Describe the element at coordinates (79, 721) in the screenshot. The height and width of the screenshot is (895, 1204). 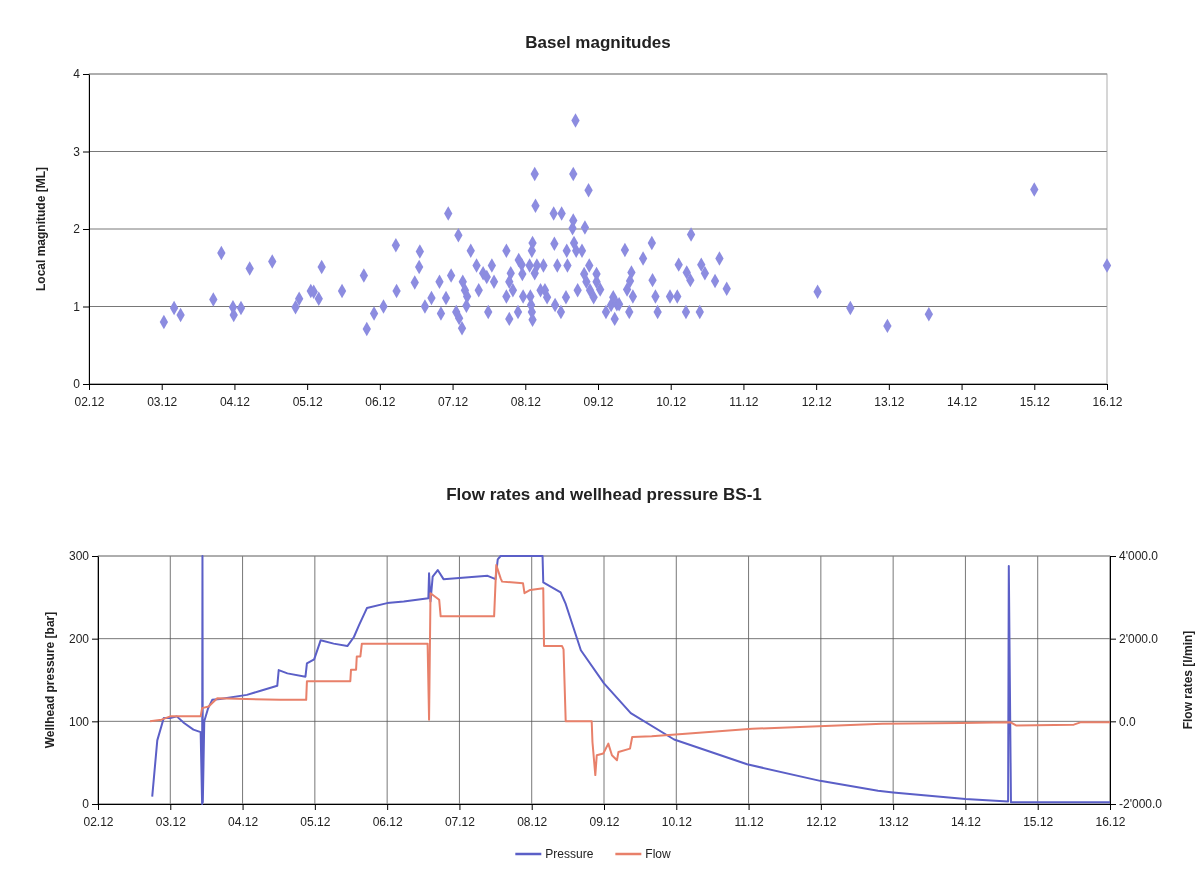
I see `y-tick-label: 100` at that location.